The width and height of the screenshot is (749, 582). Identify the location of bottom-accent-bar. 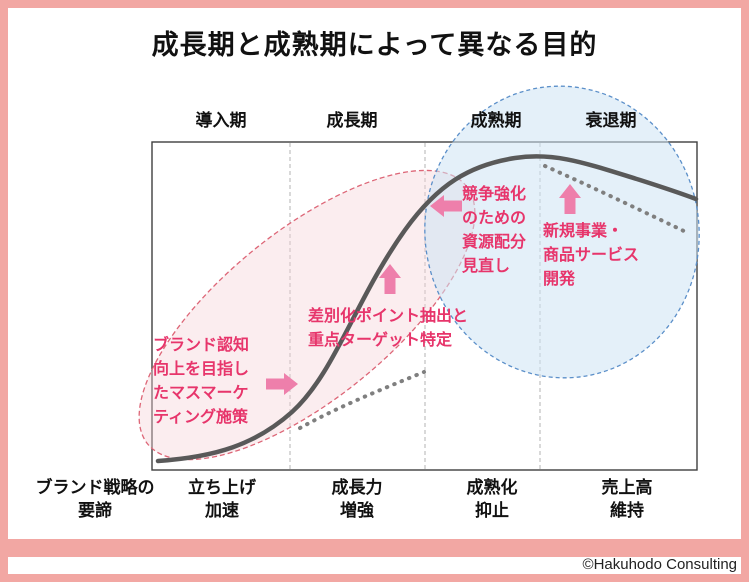
(374, 548).